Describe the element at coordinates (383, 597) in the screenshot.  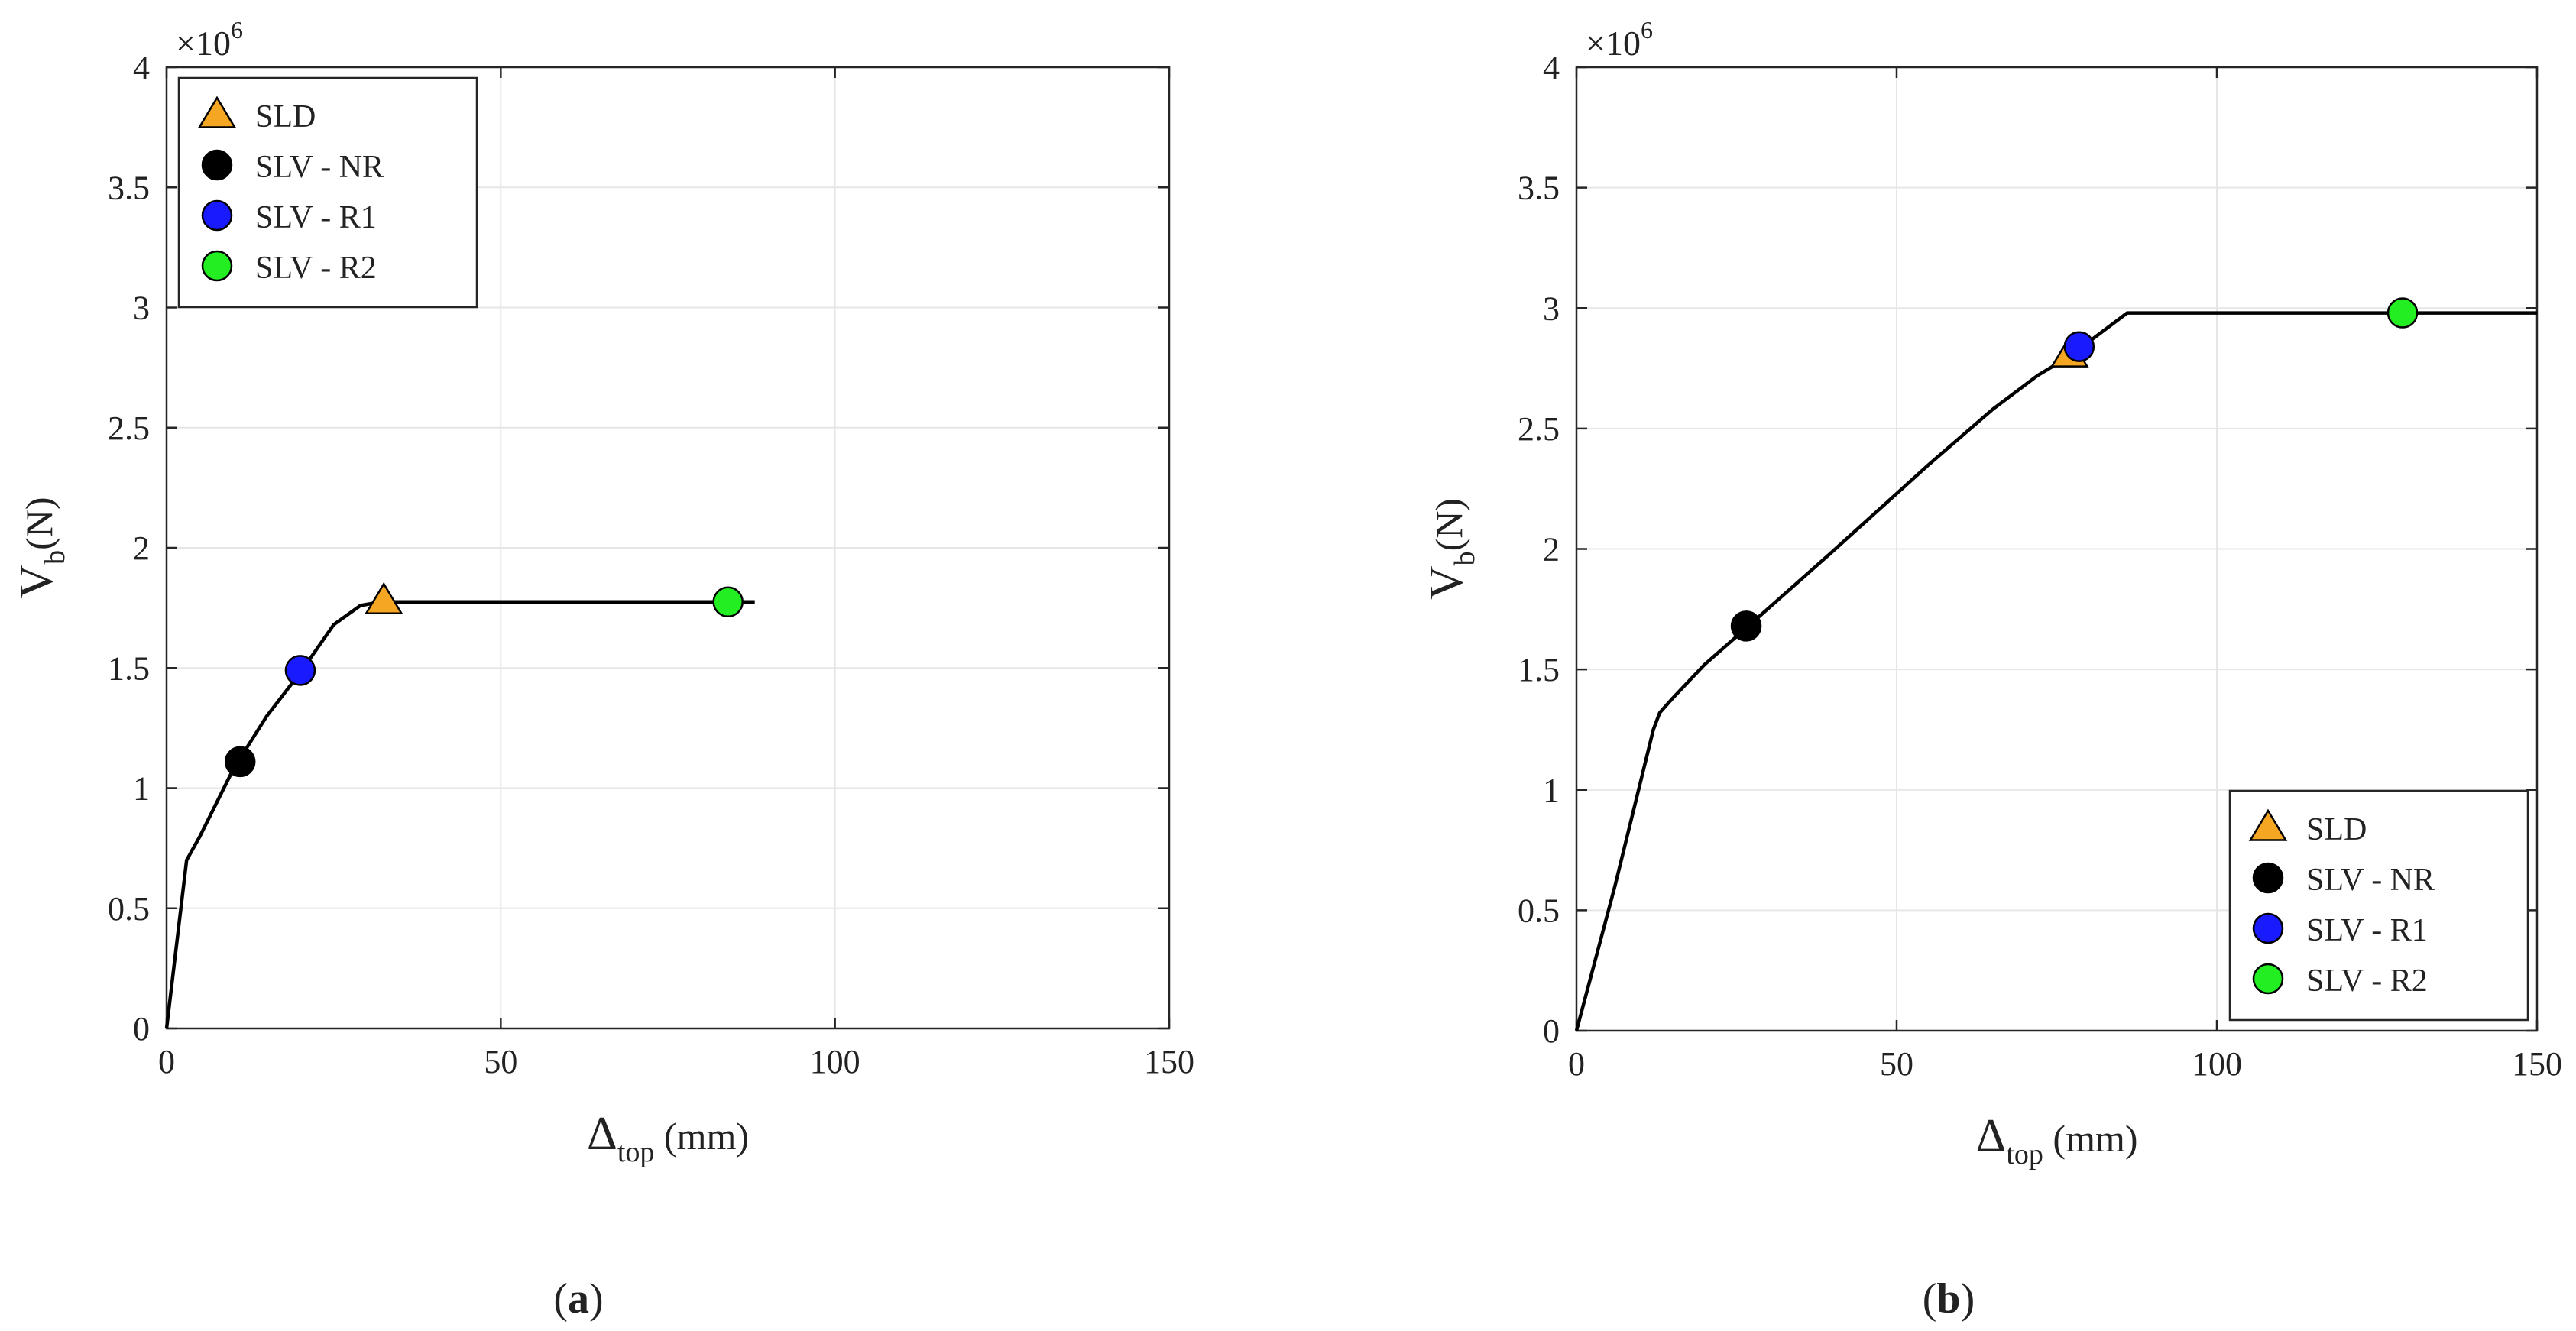
I see `point-sld` at that location.